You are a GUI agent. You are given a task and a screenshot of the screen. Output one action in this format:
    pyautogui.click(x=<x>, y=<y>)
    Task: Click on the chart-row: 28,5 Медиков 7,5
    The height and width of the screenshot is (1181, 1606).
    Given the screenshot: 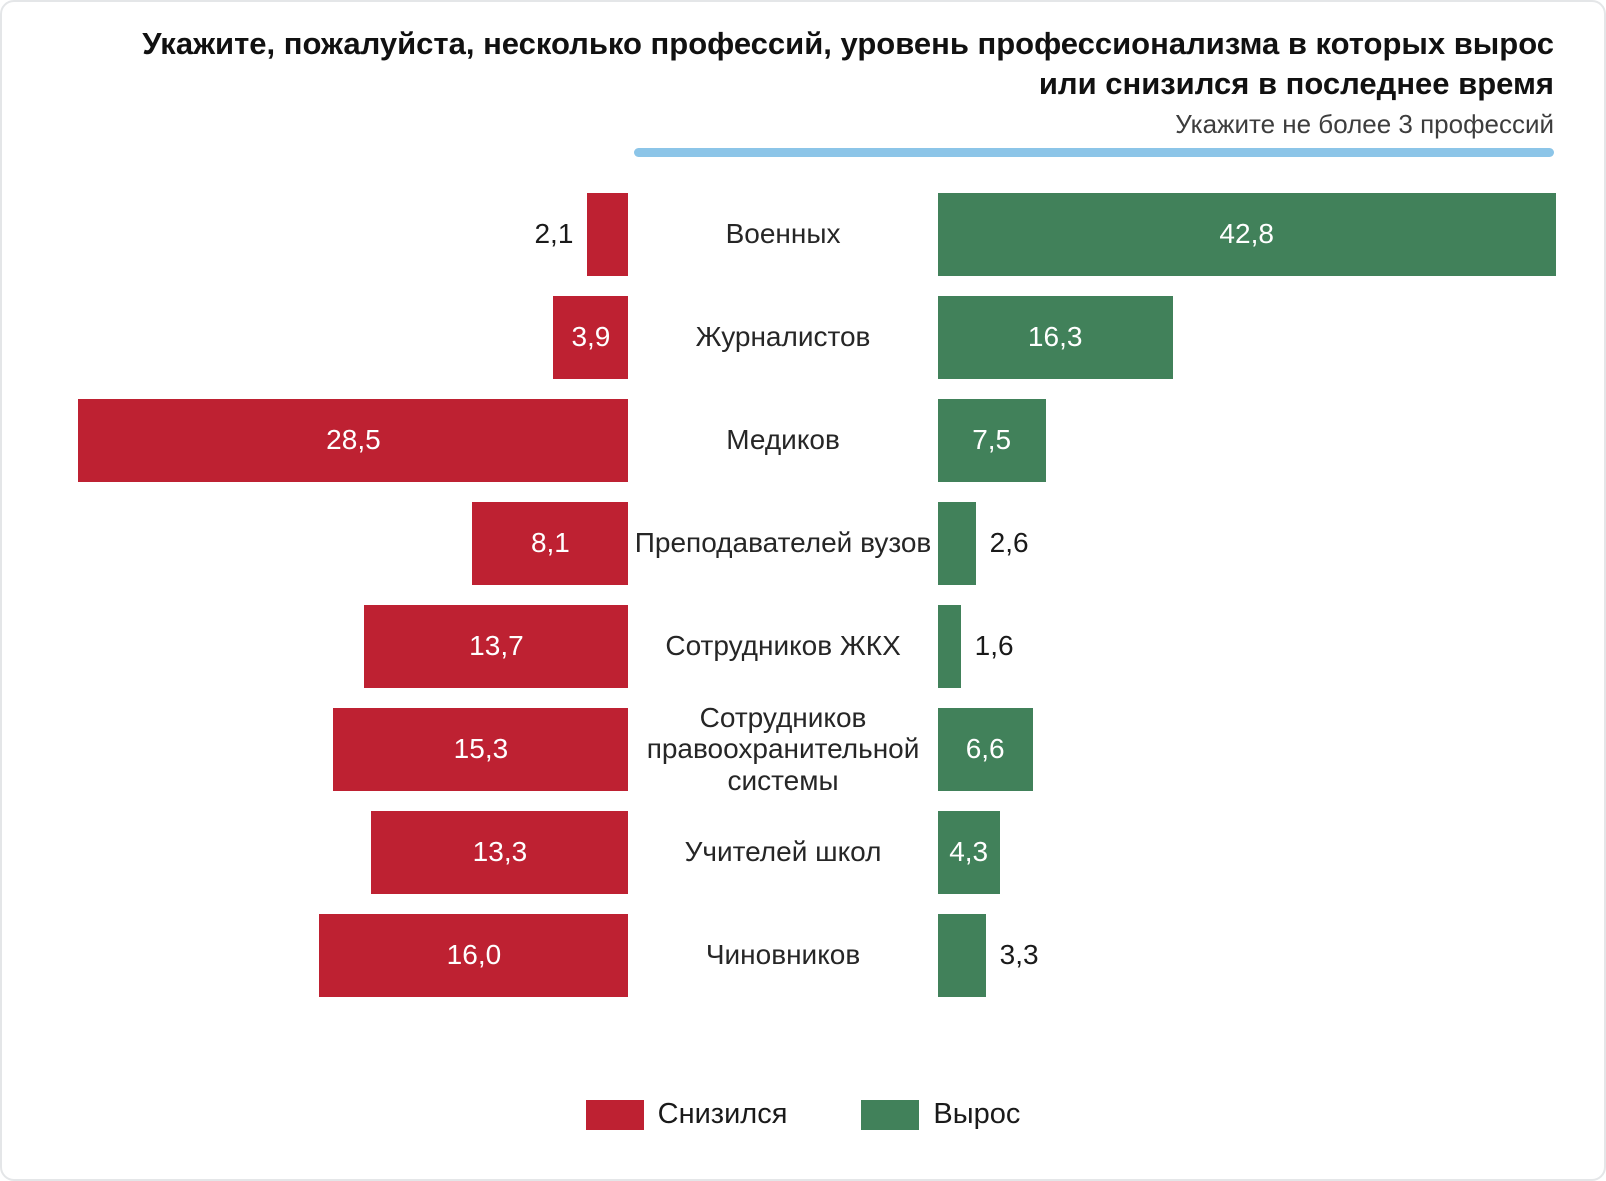 What is the action you would take?
    pyautogui.click(x=803, y=440)
    